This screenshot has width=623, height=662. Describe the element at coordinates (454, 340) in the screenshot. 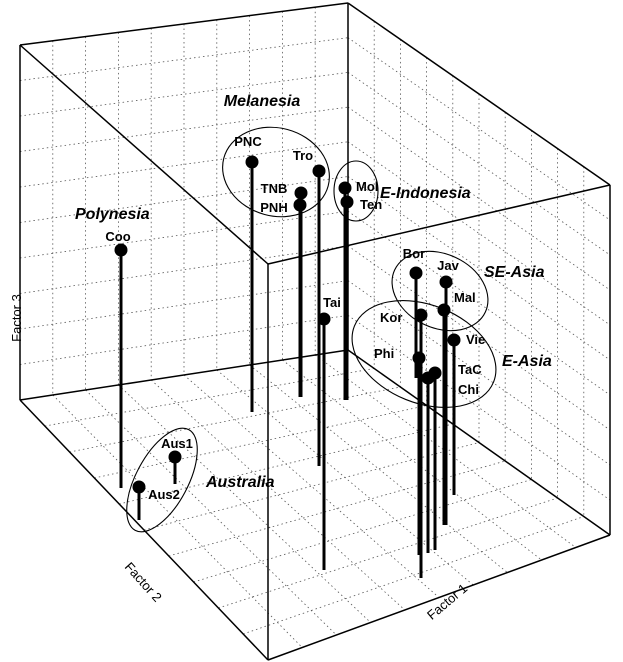

I see `data-point-vie` at that location.